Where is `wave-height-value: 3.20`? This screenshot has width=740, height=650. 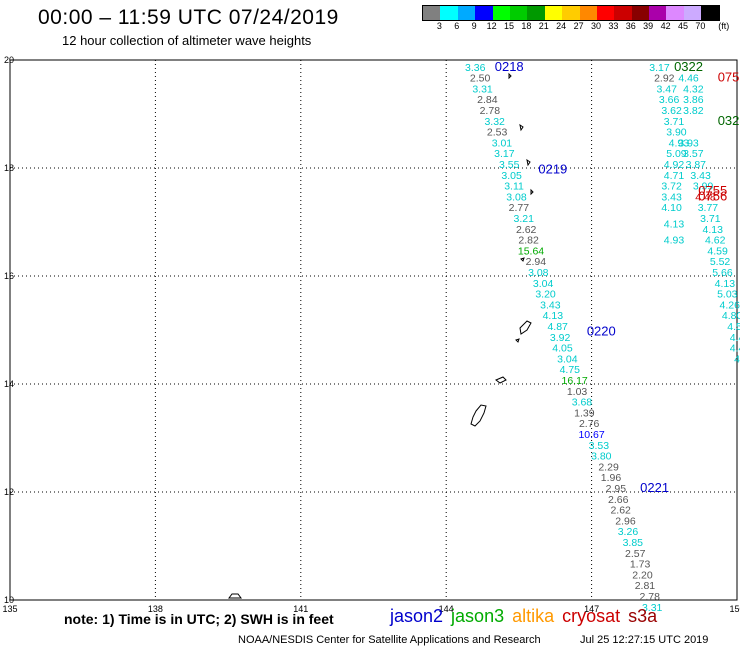
wave-height-value: 3.20 is located at coordinates (545, 295).